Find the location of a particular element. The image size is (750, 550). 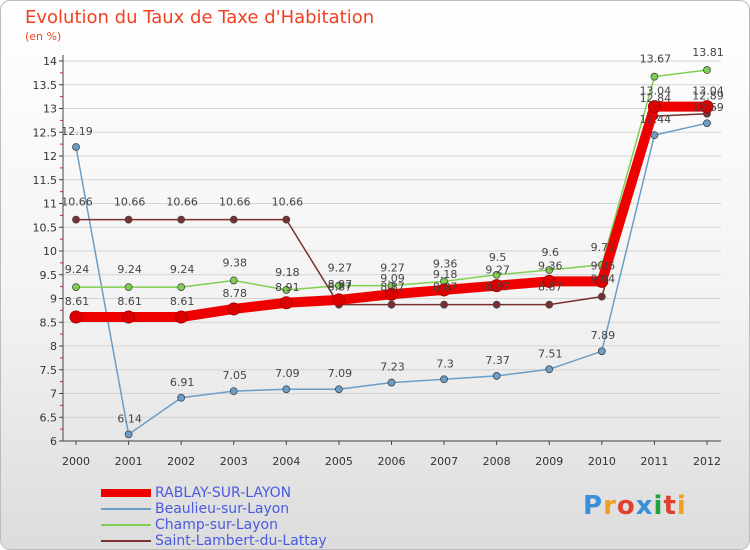

x-tick-label: 2006 is located at coordinates (392, 461).